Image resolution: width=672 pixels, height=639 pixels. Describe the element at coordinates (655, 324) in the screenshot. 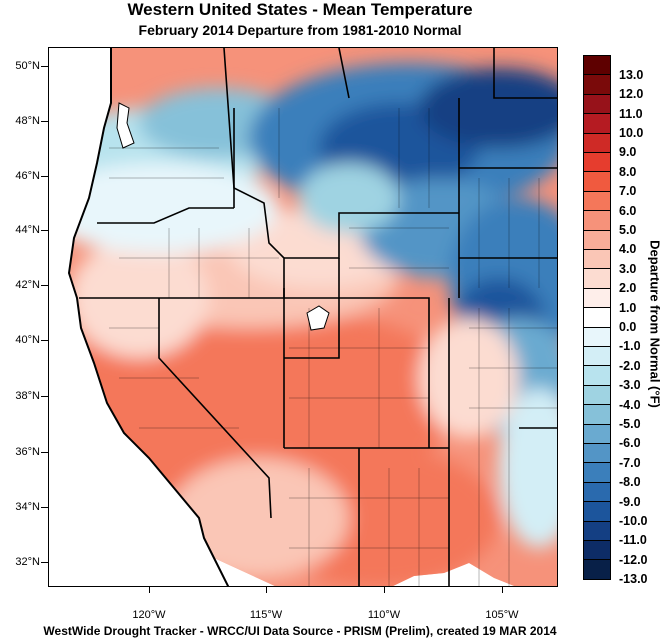

I see `colorbar-title: Departure from Normal (°F)` at that location.